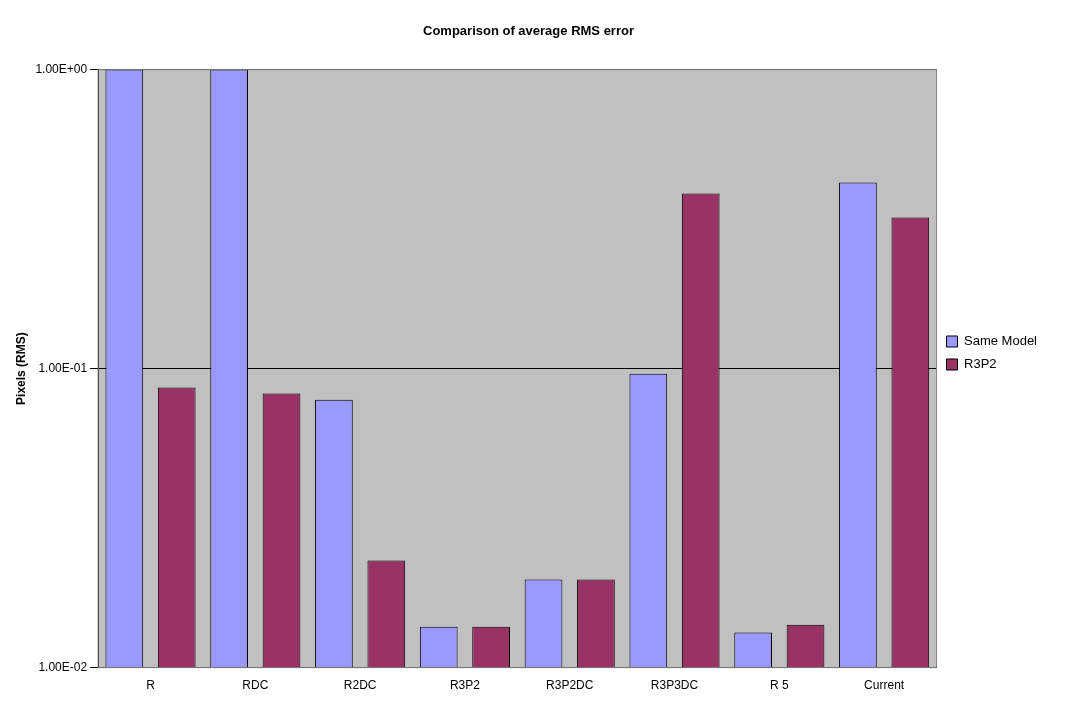 The height and width of the screenshot is (706, 1067). I want to click on x-tick-label: R3P3DC, so click(674, 685).